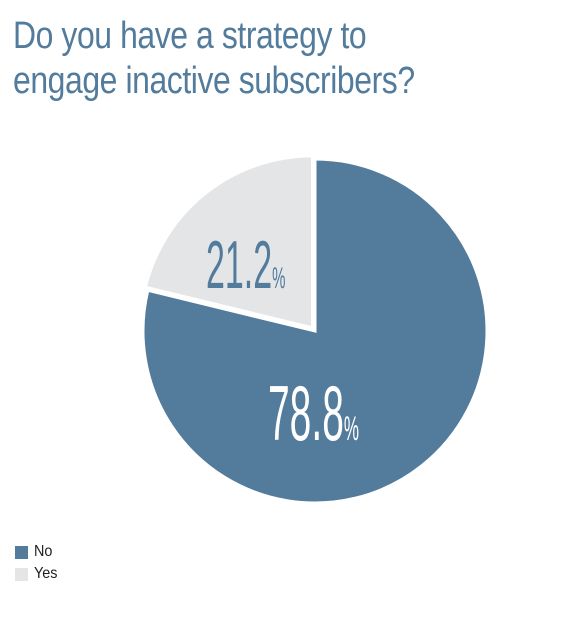  Describe the element at coordinates (43, 551) in the screenshot. I see `legend-label-no: No` at that location.